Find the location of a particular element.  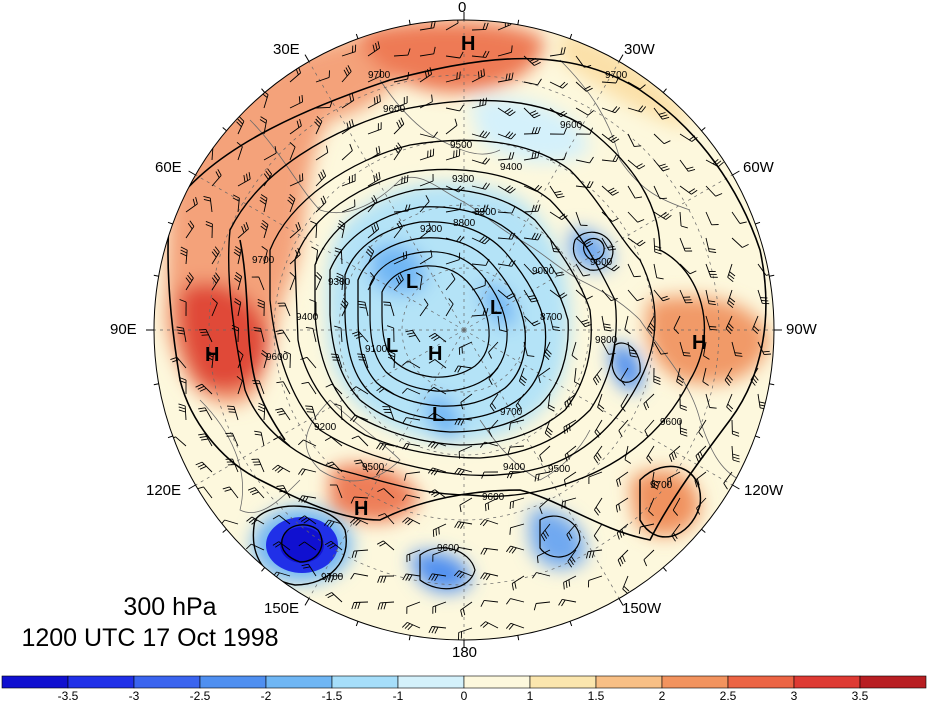

colorbar-tick-label: 2.5 is located at coordinates (728, 695).